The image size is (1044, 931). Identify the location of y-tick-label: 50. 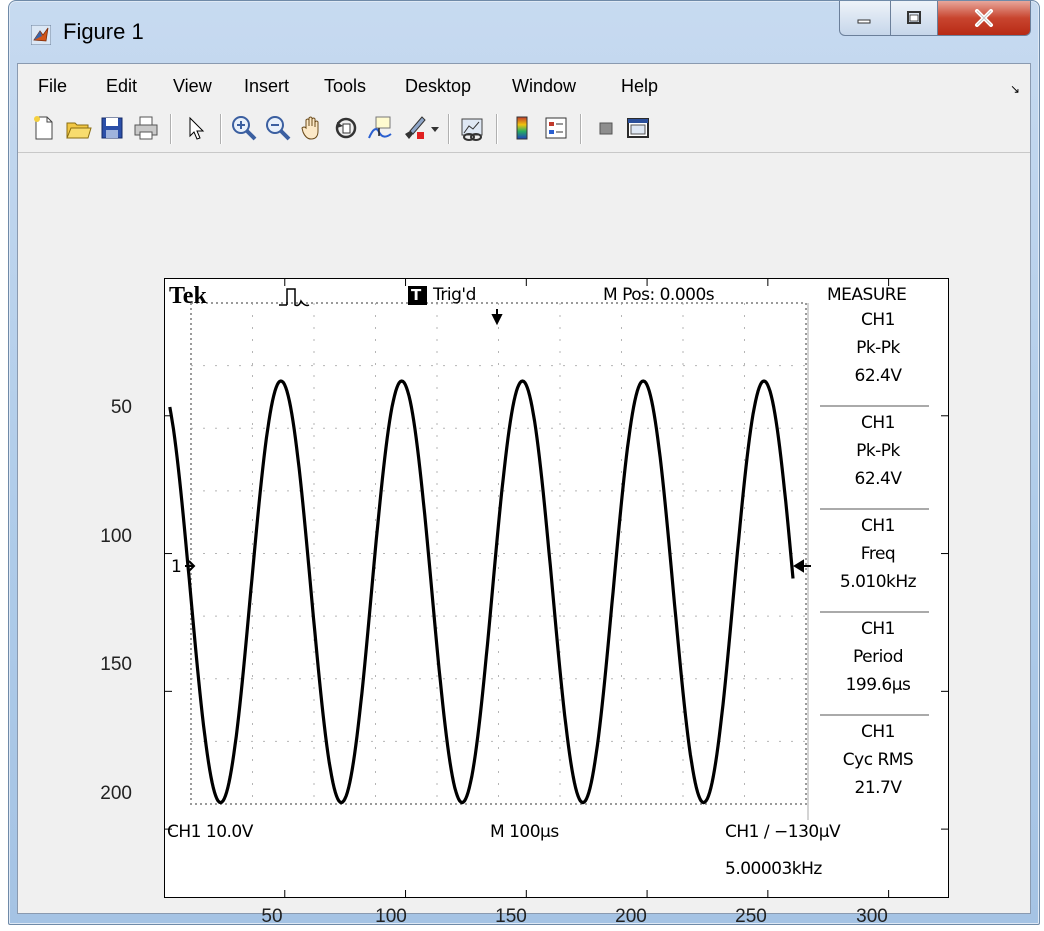
(121, 407).